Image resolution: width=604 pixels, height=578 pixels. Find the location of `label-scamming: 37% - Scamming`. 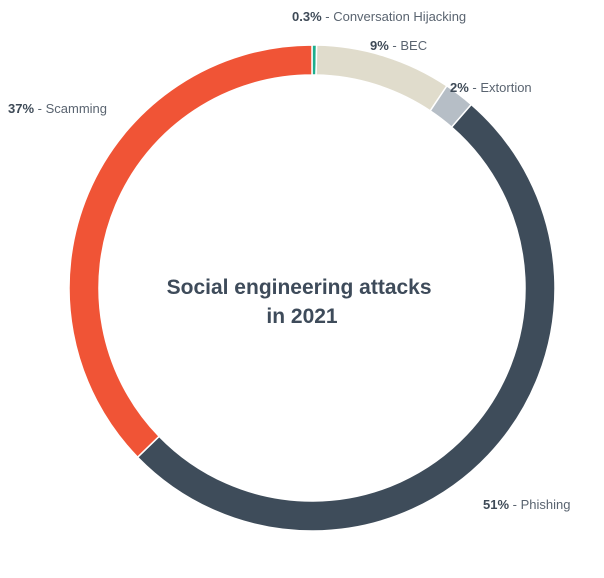

label-scamming: 37% - Scamming is located at coordinates (57, 108).